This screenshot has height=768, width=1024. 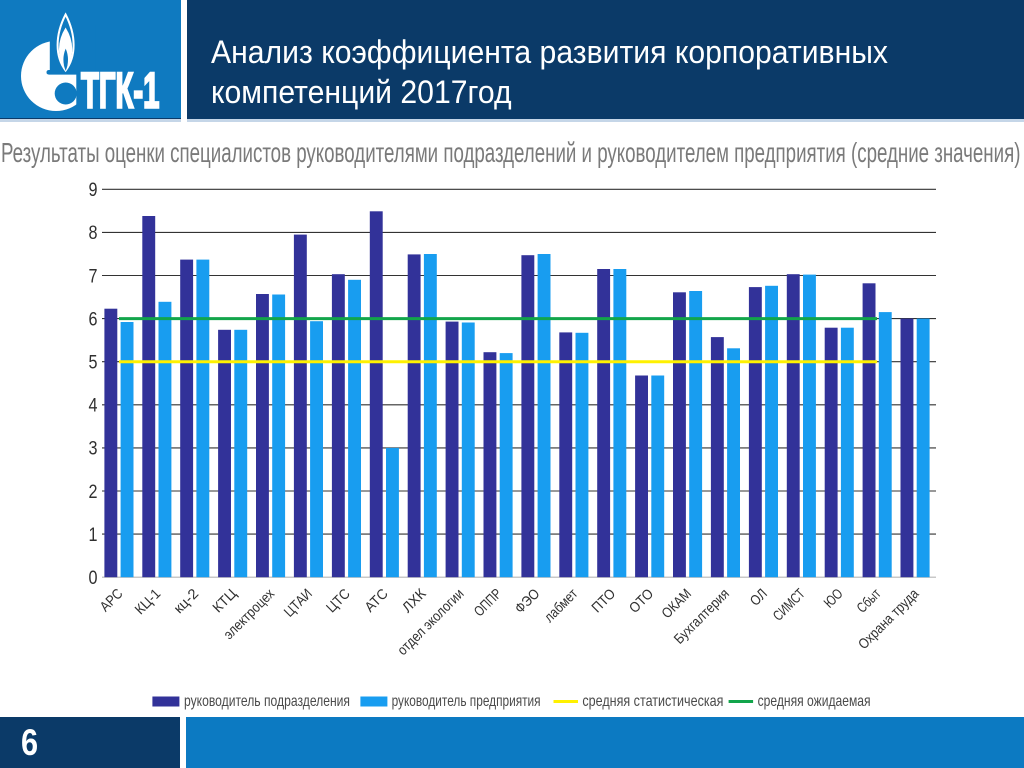 I want to click on svg-text: 9, so click(x=93, y=190).